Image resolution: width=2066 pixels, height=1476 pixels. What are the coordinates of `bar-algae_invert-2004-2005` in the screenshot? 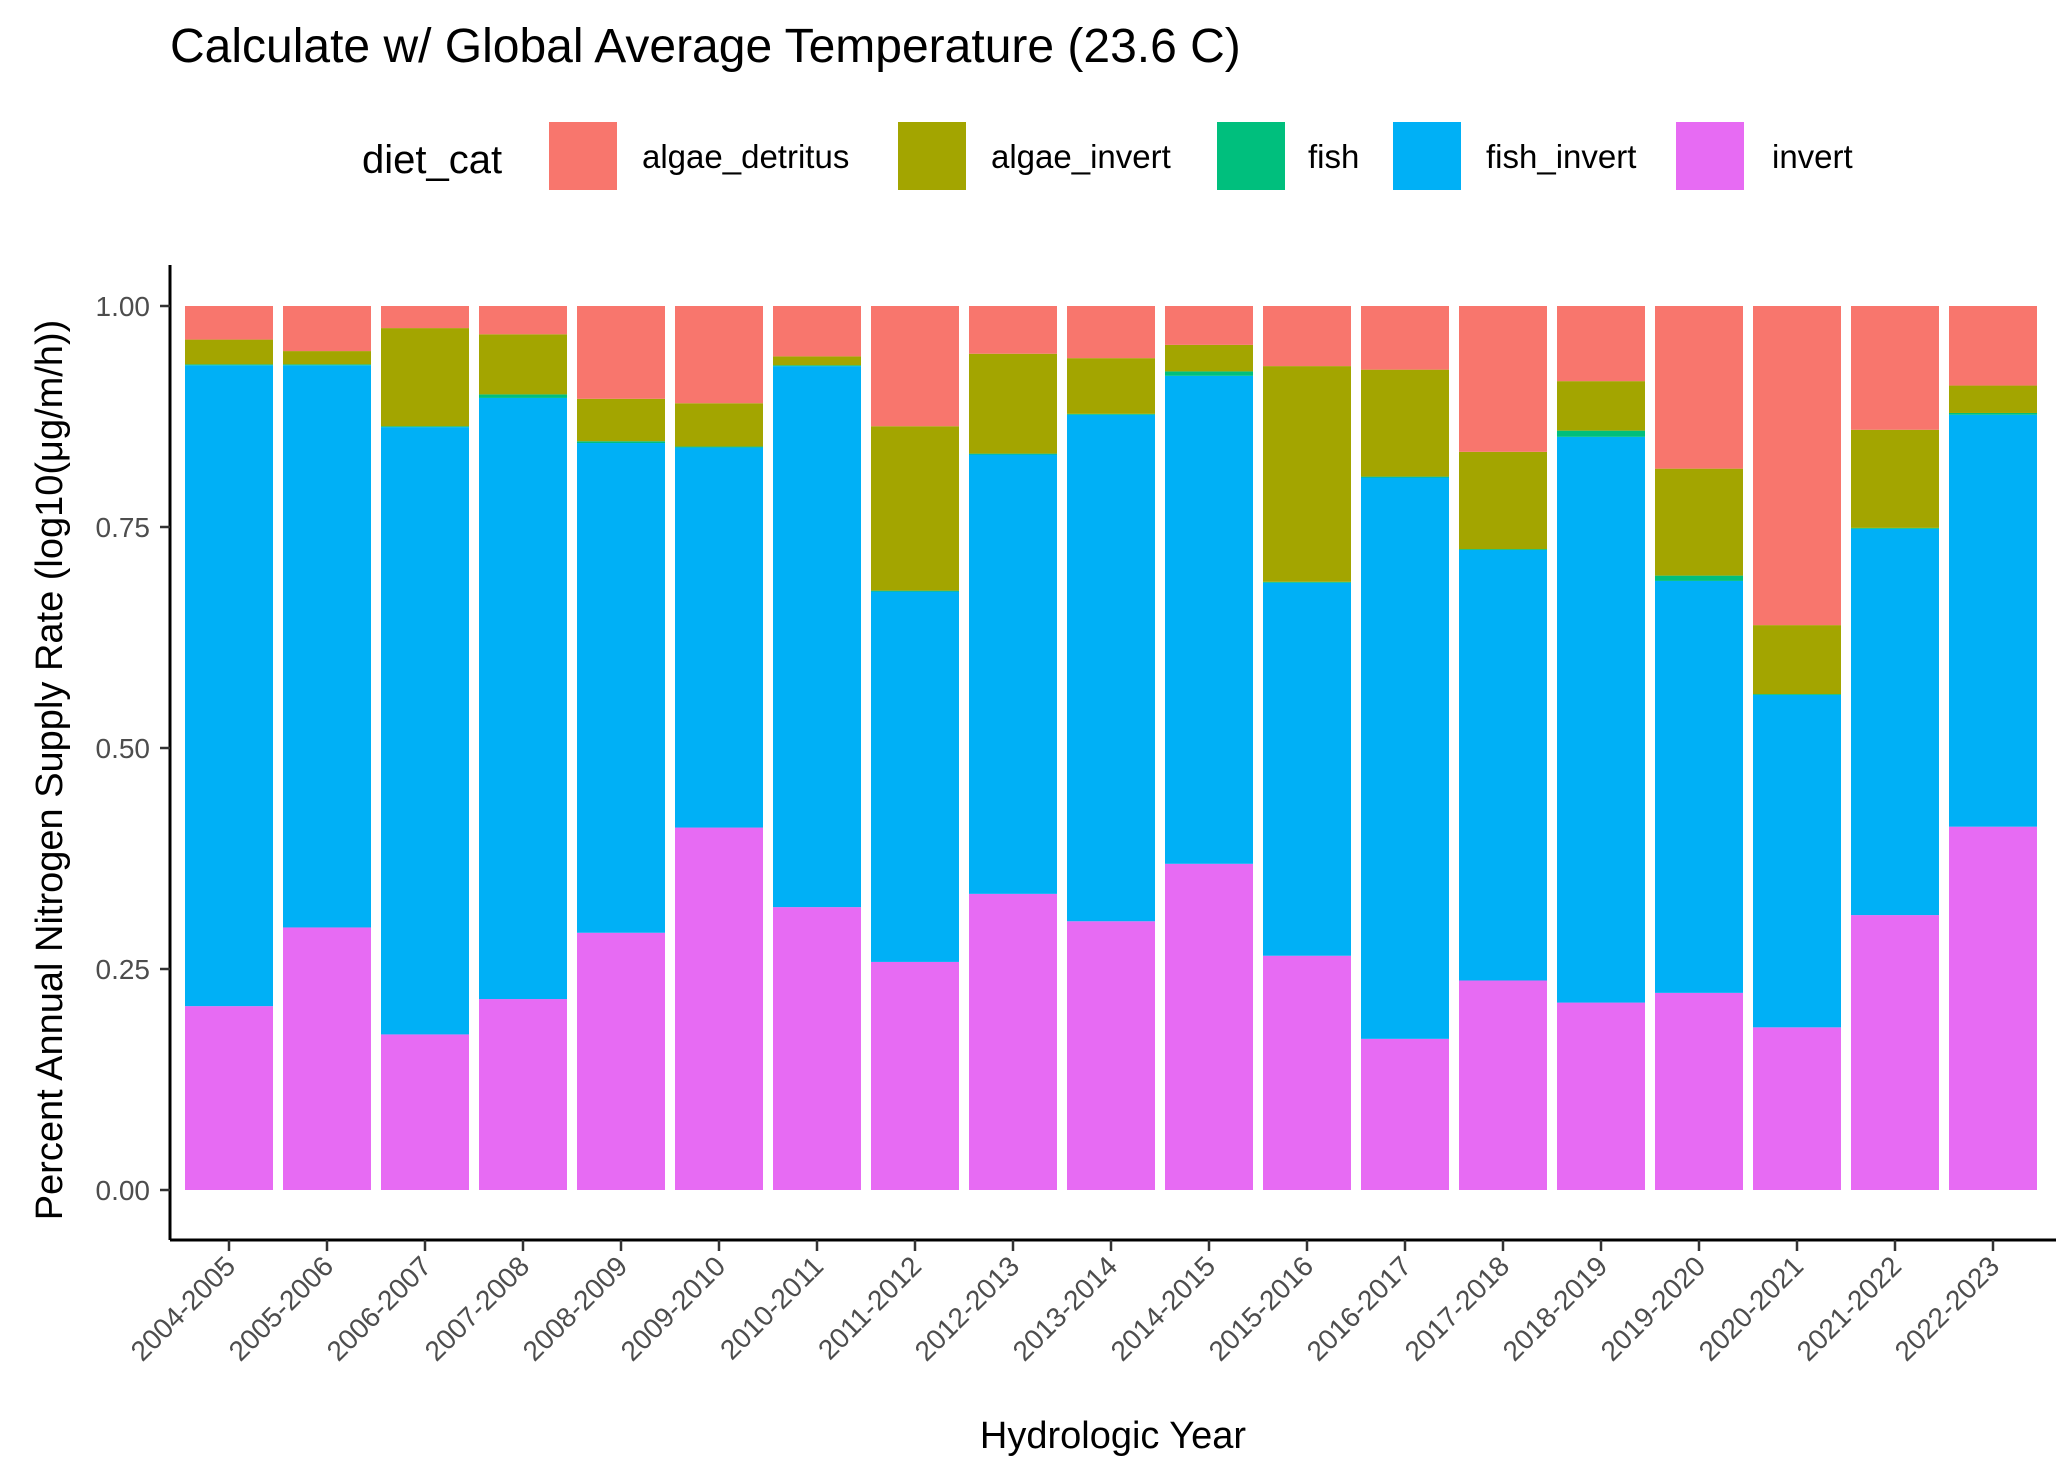 It's located at (229, 352).